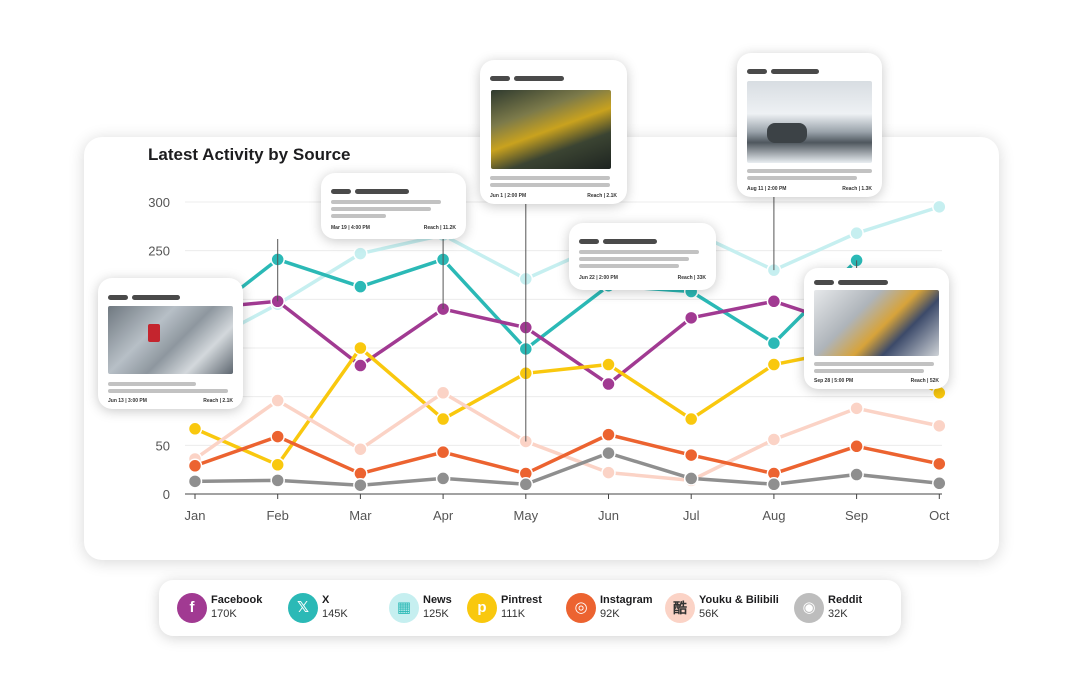  I want to click on x-tick-label: Sep, so click(856, 515).